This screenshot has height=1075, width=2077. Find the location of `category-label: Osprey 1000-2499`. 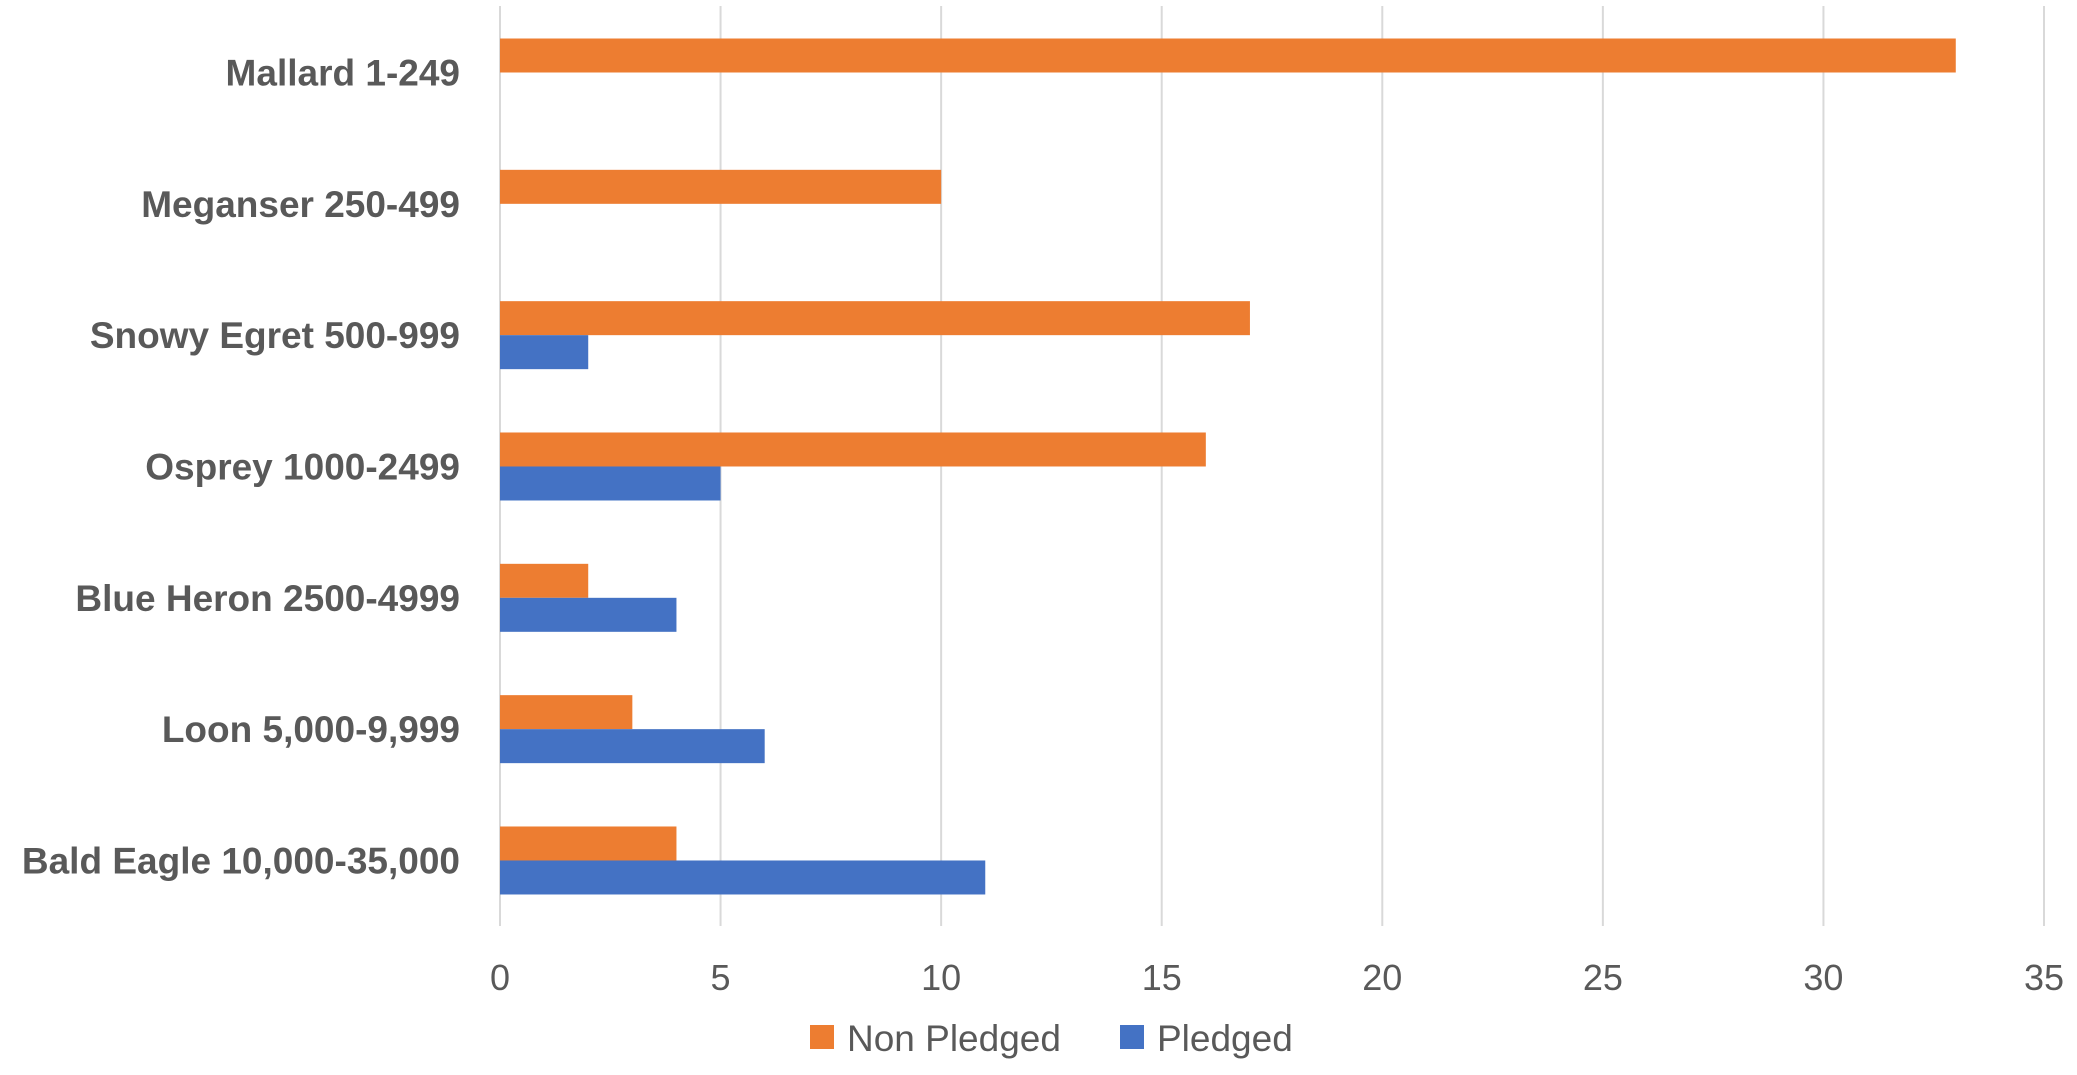

category-label: Osprey 1000-2499 is located at coordinates (302, 466).